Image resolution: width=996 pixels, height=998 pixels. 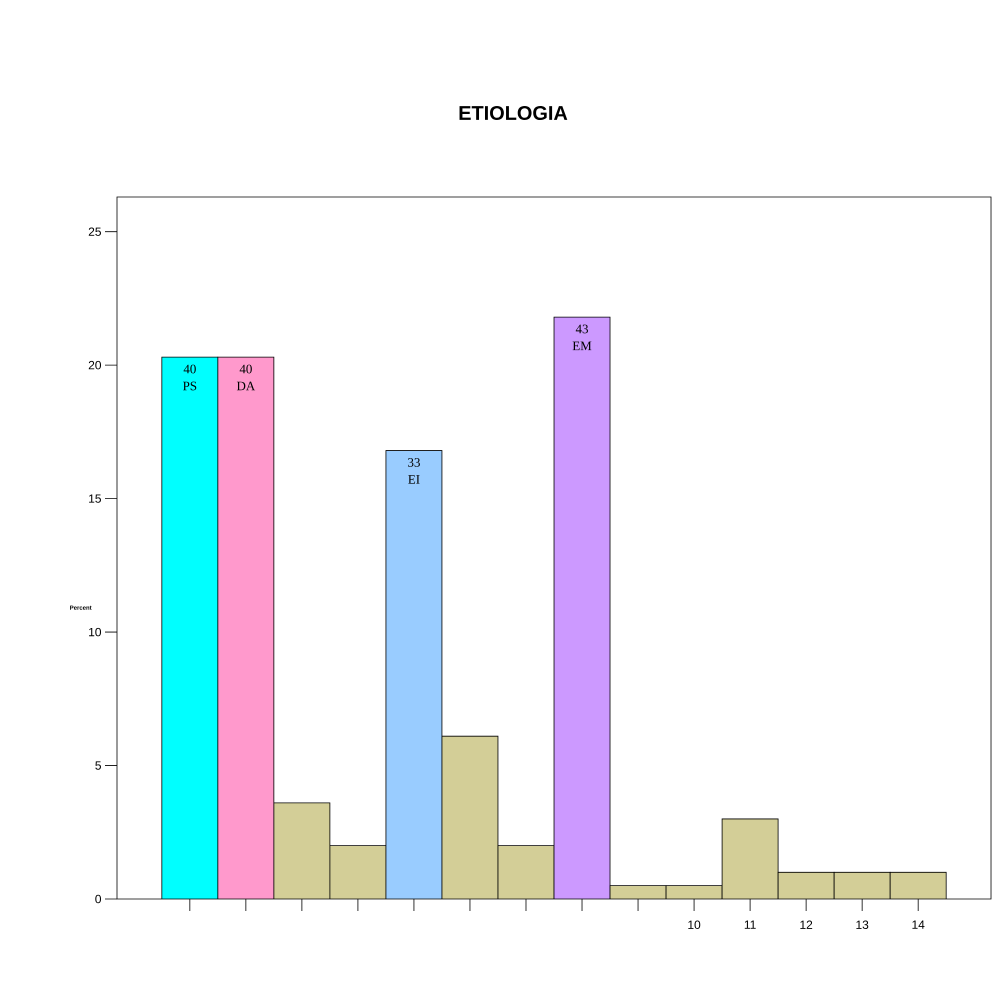 What do you see at coordinates (514, 113) in the screenshot?
I see `chart-title: ETIOLOGIA` at bounding box center [514, 113].